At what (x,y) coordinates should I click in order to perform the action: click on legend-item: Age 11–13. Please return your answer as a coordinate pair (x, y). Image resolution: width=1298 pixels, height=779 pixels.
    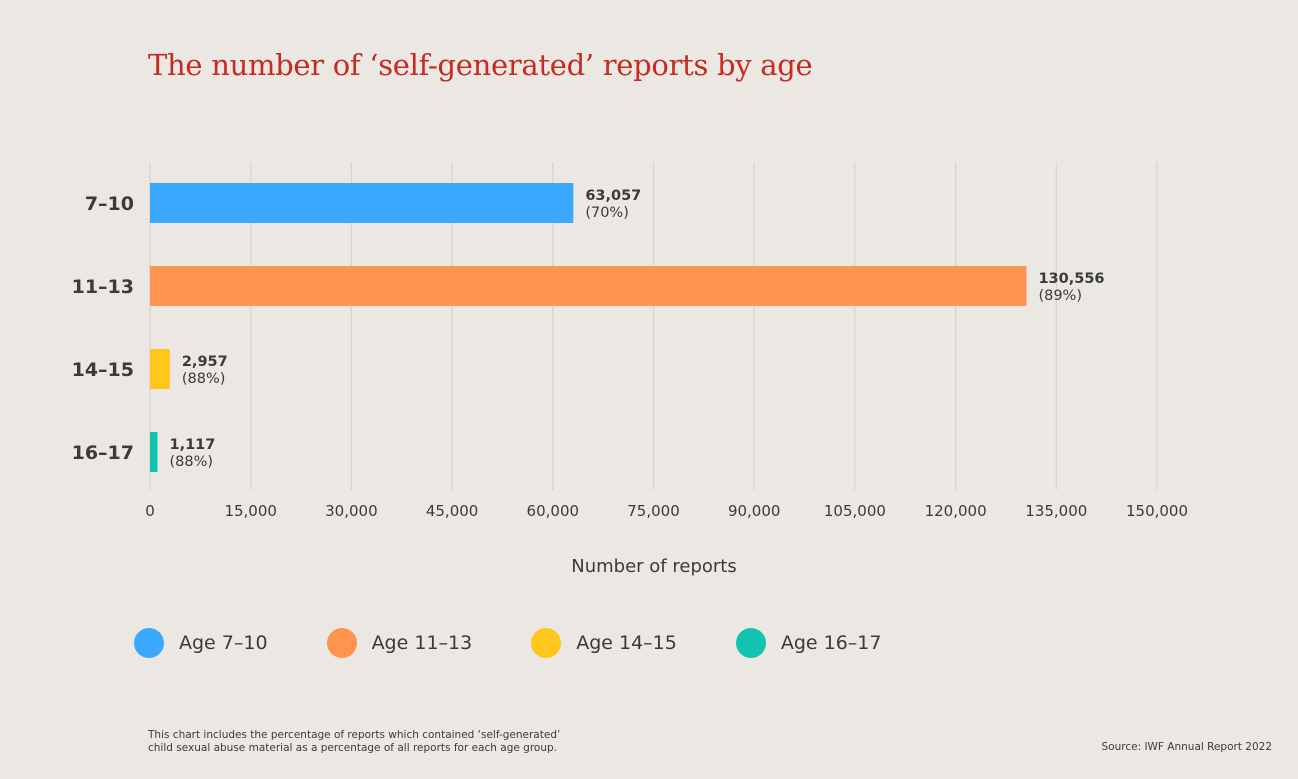
    Looking at the image, I should click on (399, 643).